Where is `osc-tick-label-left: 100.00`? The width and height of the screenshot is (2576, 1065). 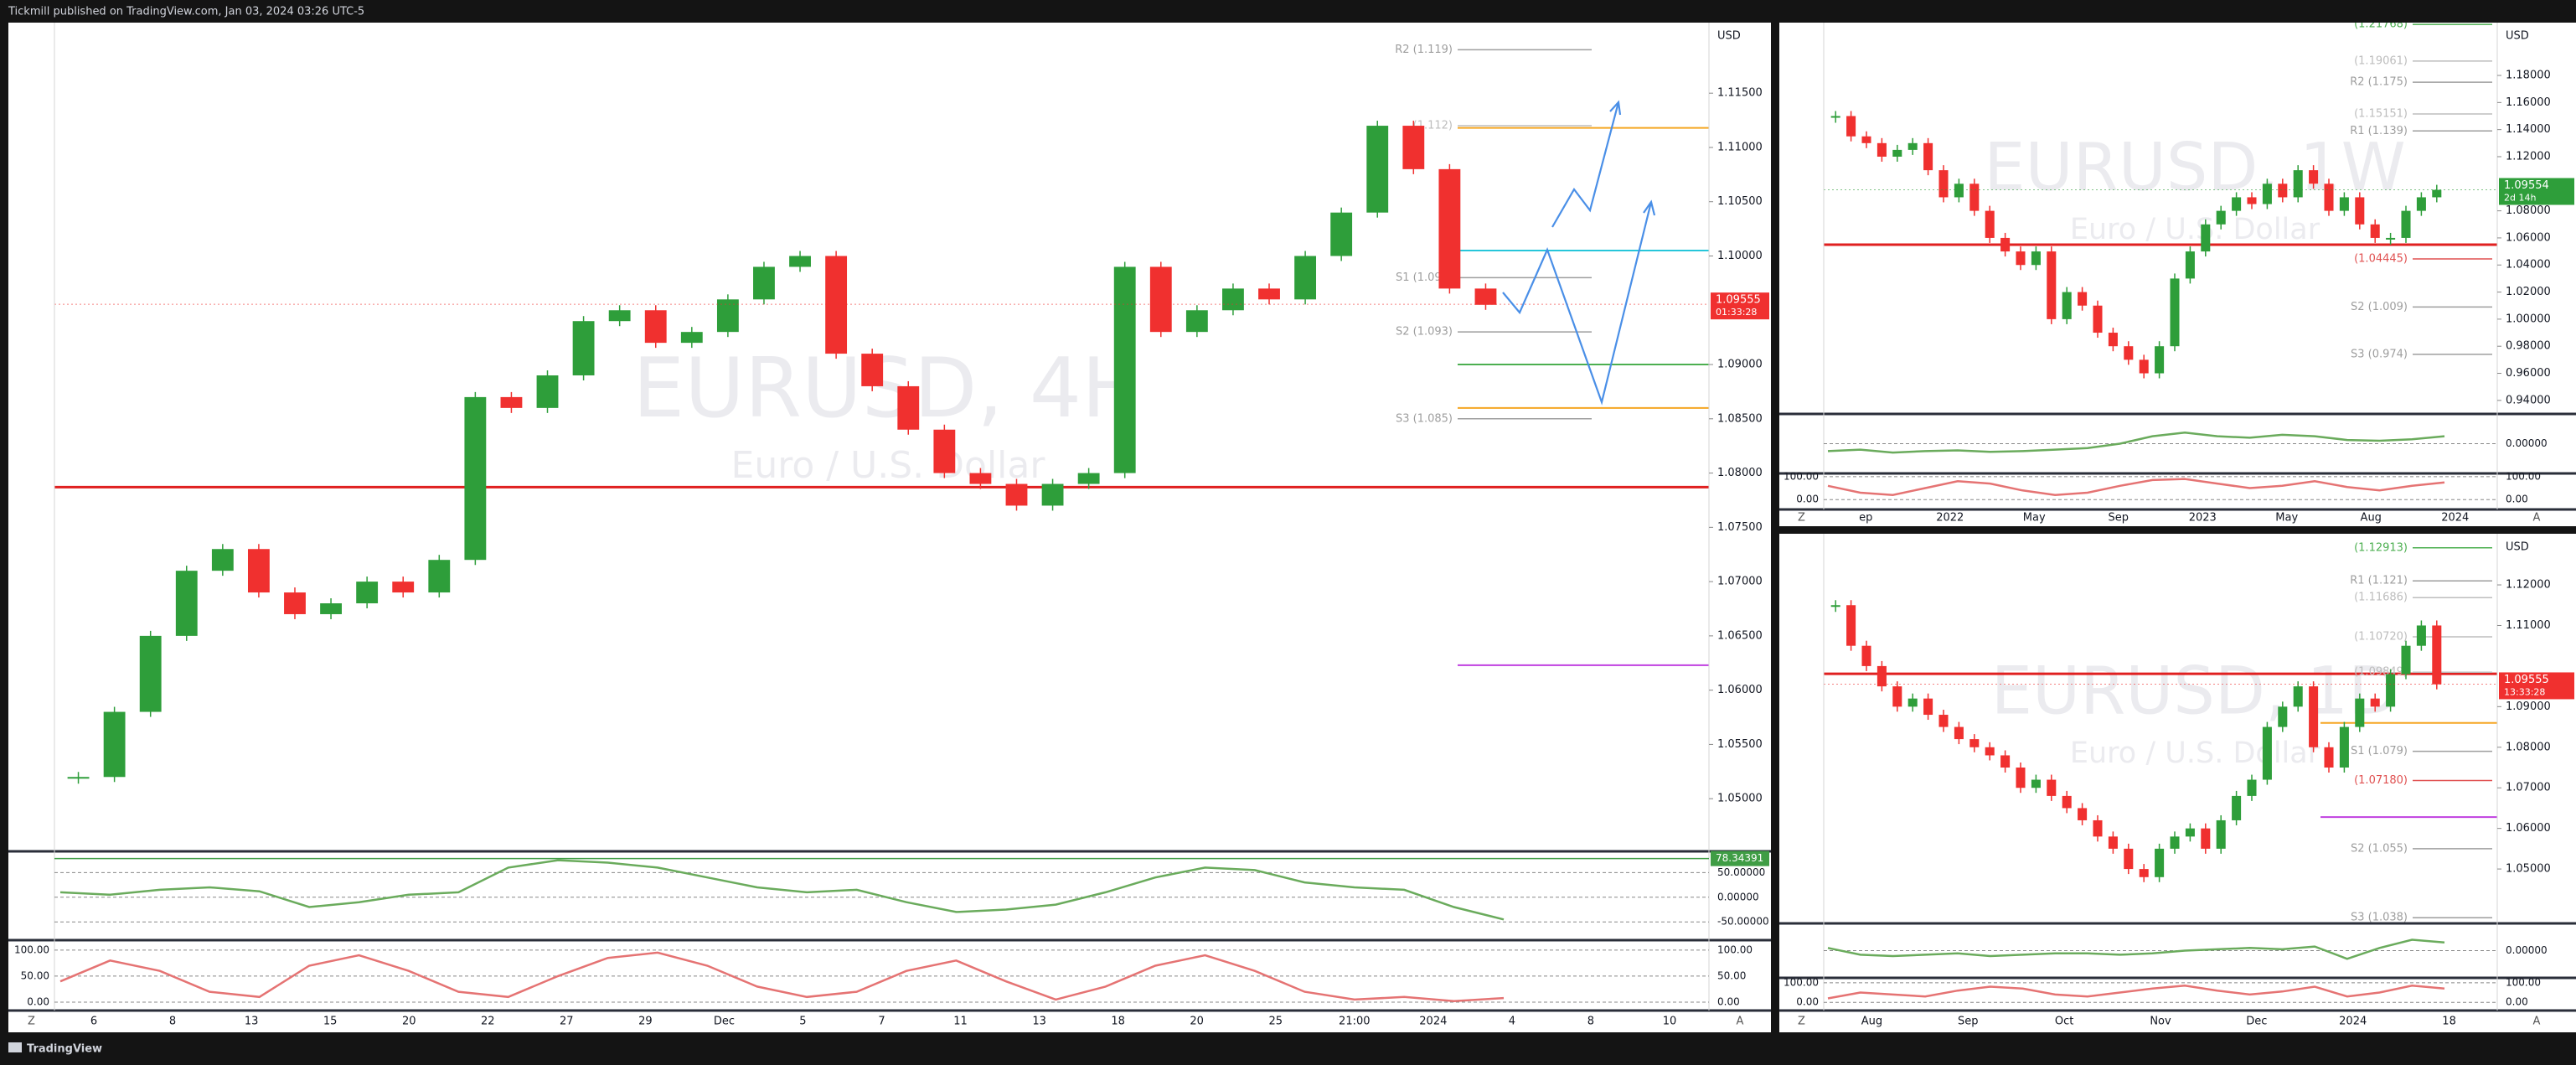 osc-tick-label-left: 100.00 is located at coordinates (1801, 476).